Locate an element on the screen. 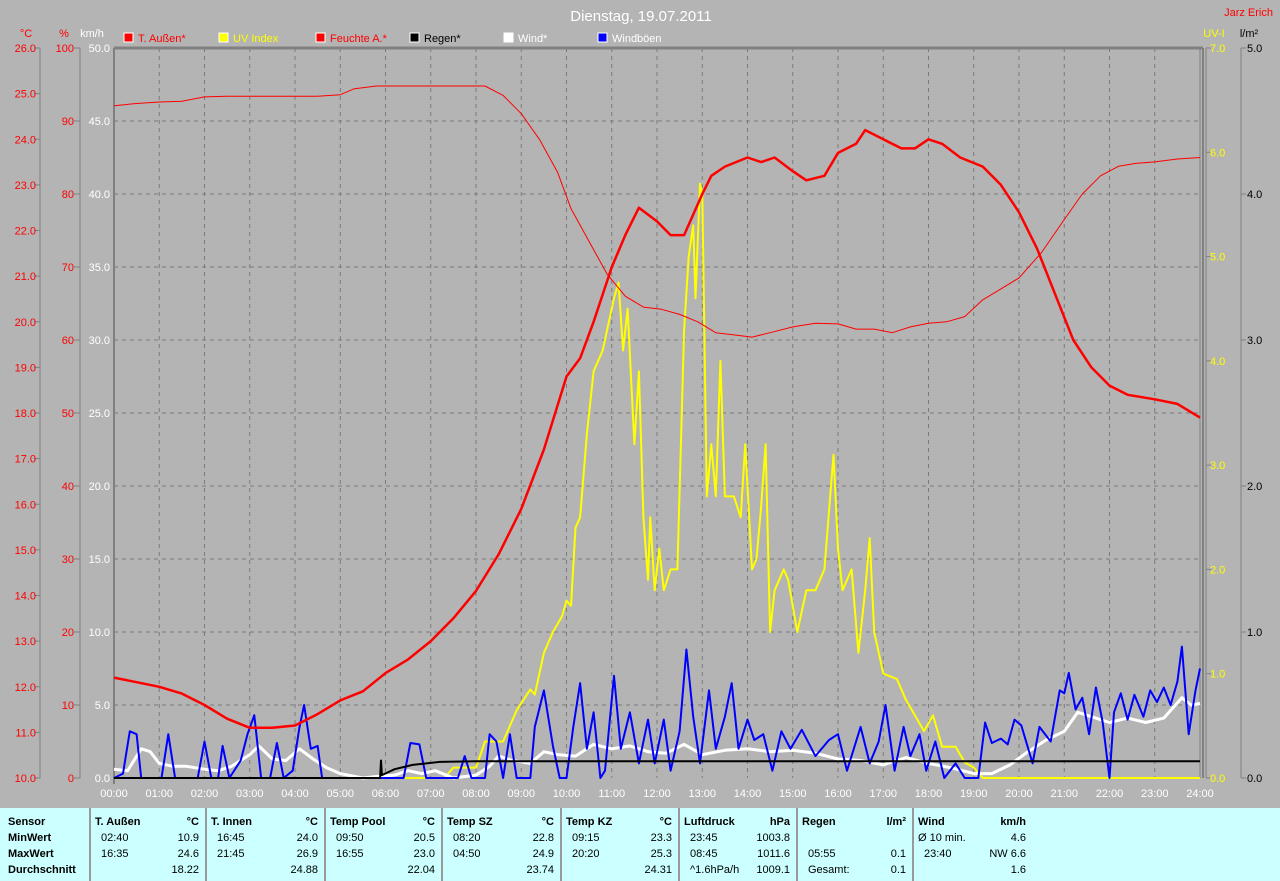  cell-value: 1.6 is located at coordinates (1018, 870).